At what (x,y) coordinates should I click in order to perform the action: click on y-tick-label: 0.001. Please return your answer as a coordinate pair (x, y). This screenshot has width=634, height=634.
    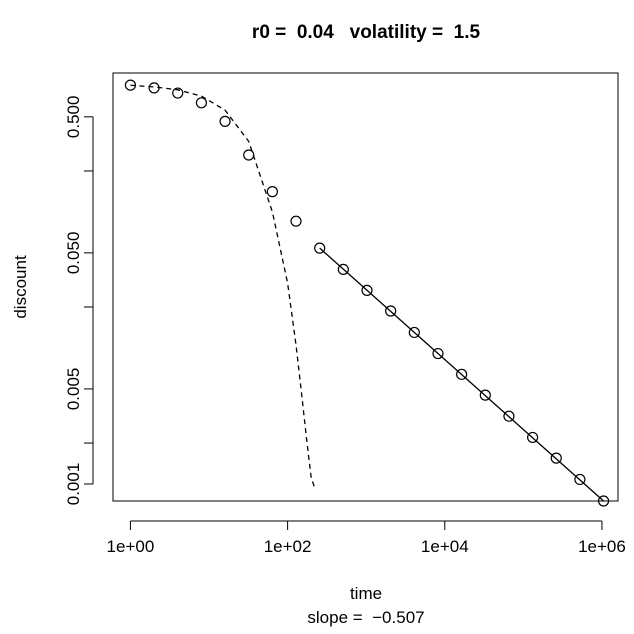
    Looking at the image, I should click on (73, 484).